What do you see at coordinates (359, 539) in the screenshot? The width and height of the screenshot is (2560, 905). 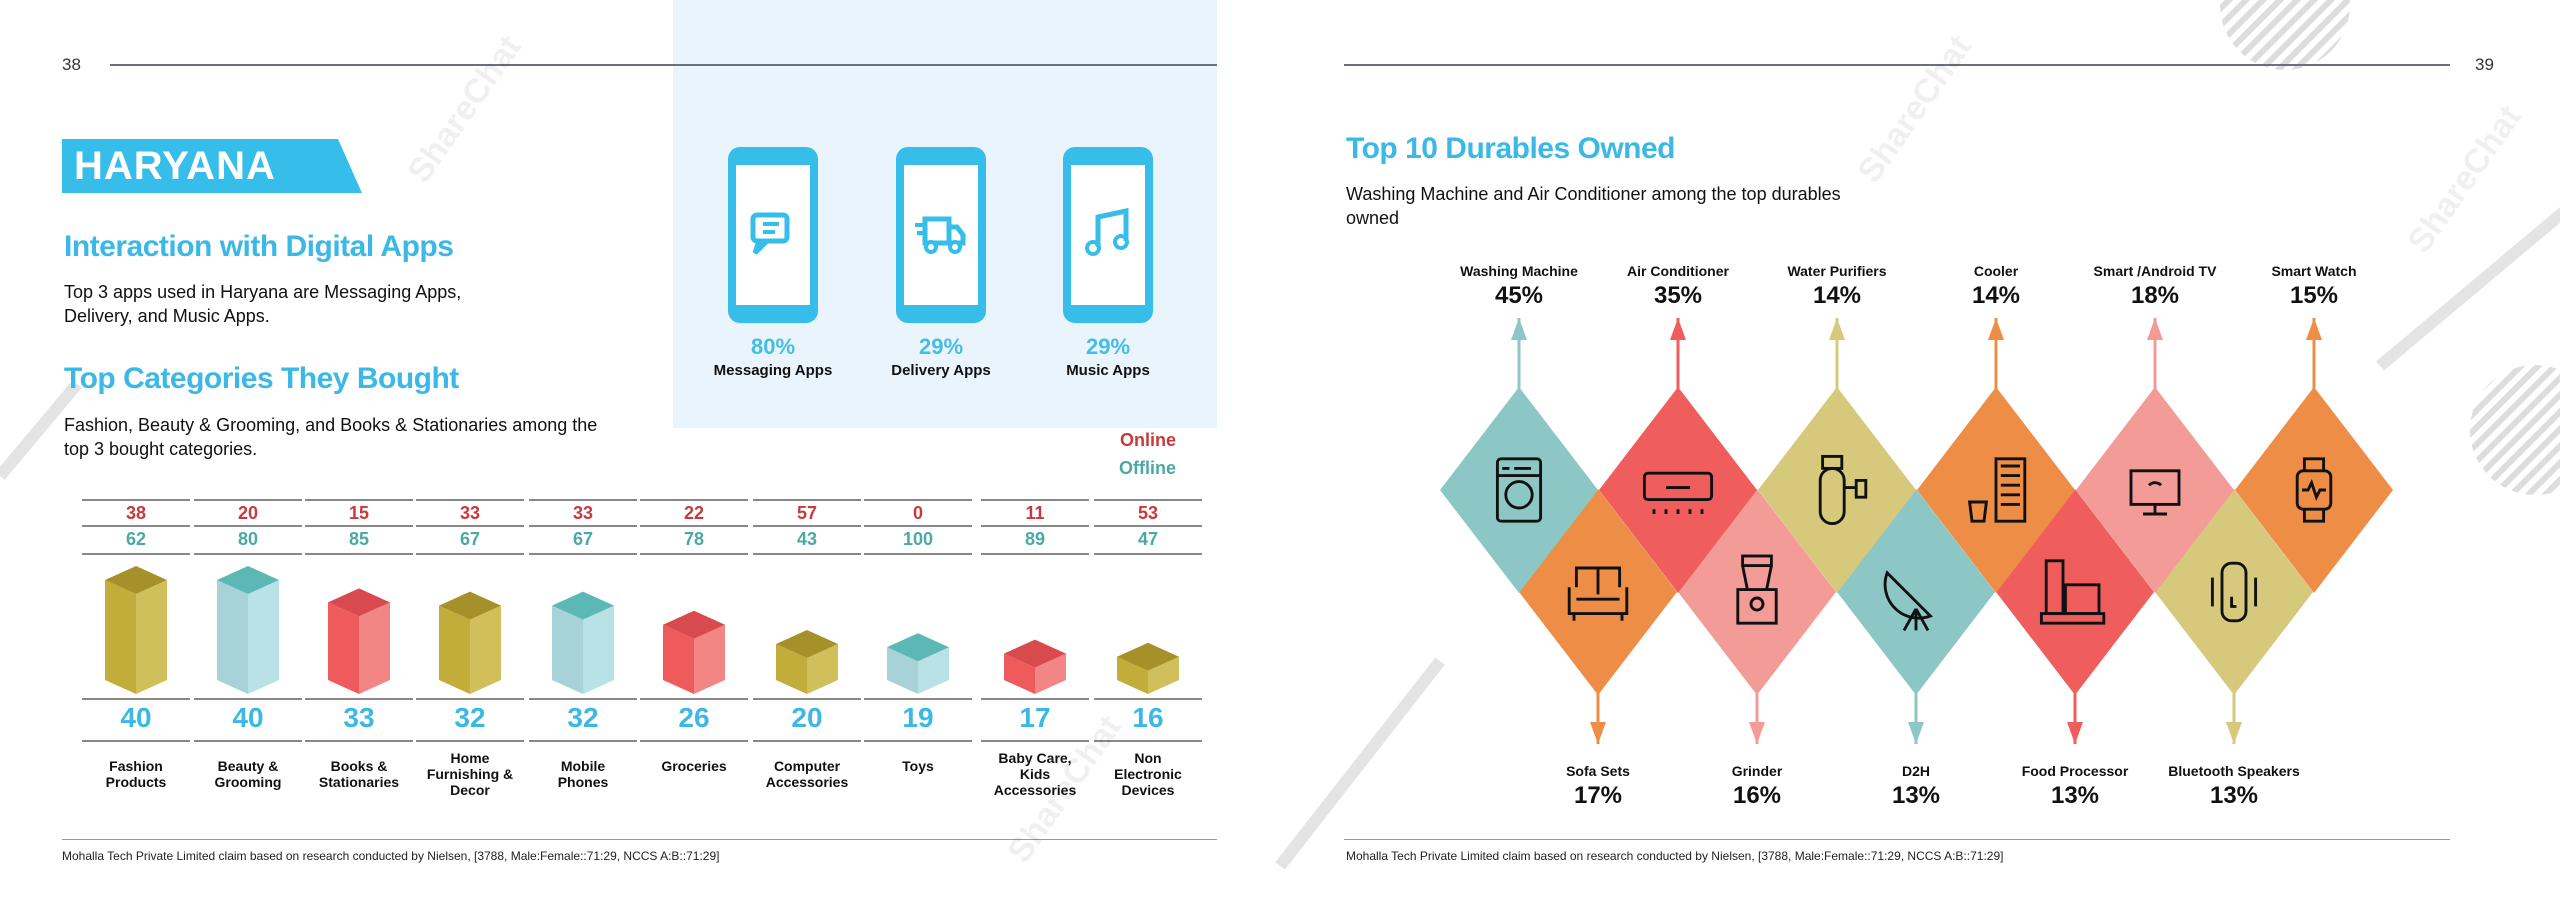 I see `offline-value: 85` at bounding box center [359, 539].